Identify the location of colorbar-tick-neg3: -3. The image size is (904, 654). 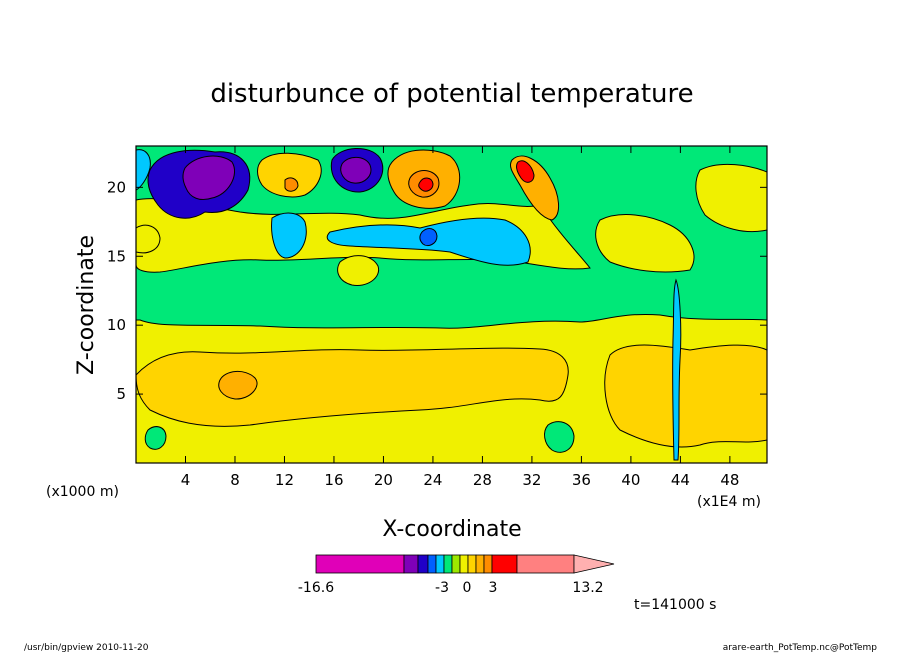
(442, 588).